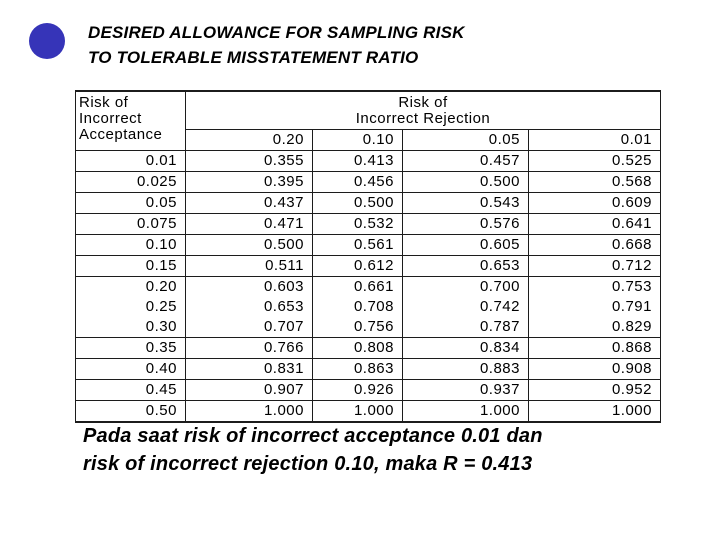  I want to click on col-header-row: 0.20 0.10 0.05 0.01, so click(368, 140).